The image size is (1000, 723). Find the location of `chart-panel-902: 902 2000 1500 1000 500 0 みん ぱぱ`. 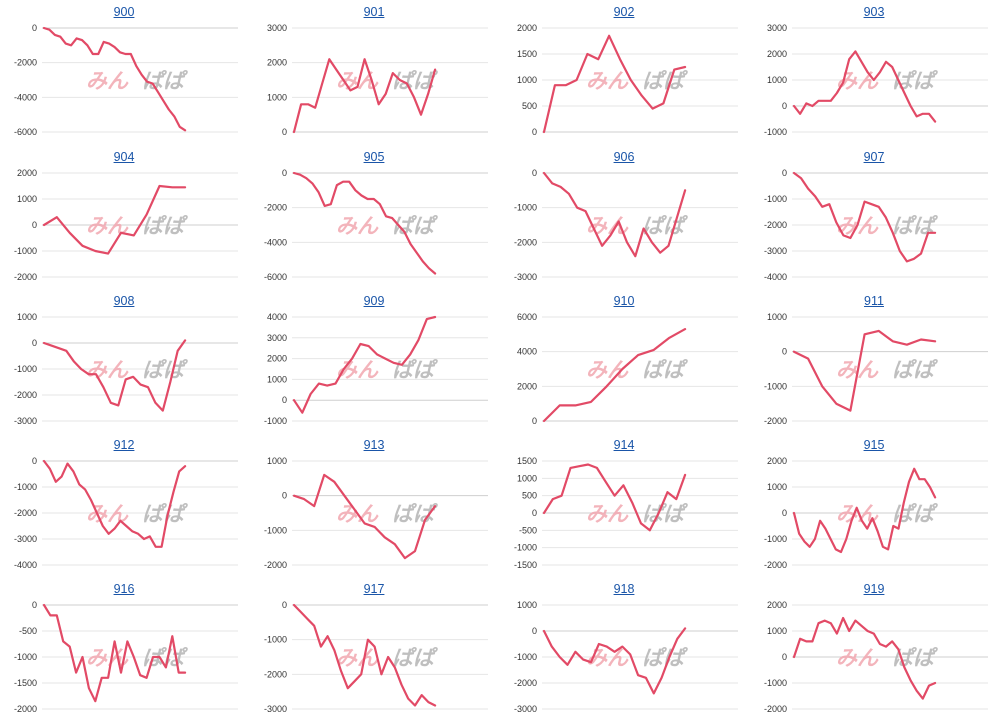

chart-panel-902: 902 2000 1500 1000 500 0 みん ぱぱ is located at coordinates (624, 75).